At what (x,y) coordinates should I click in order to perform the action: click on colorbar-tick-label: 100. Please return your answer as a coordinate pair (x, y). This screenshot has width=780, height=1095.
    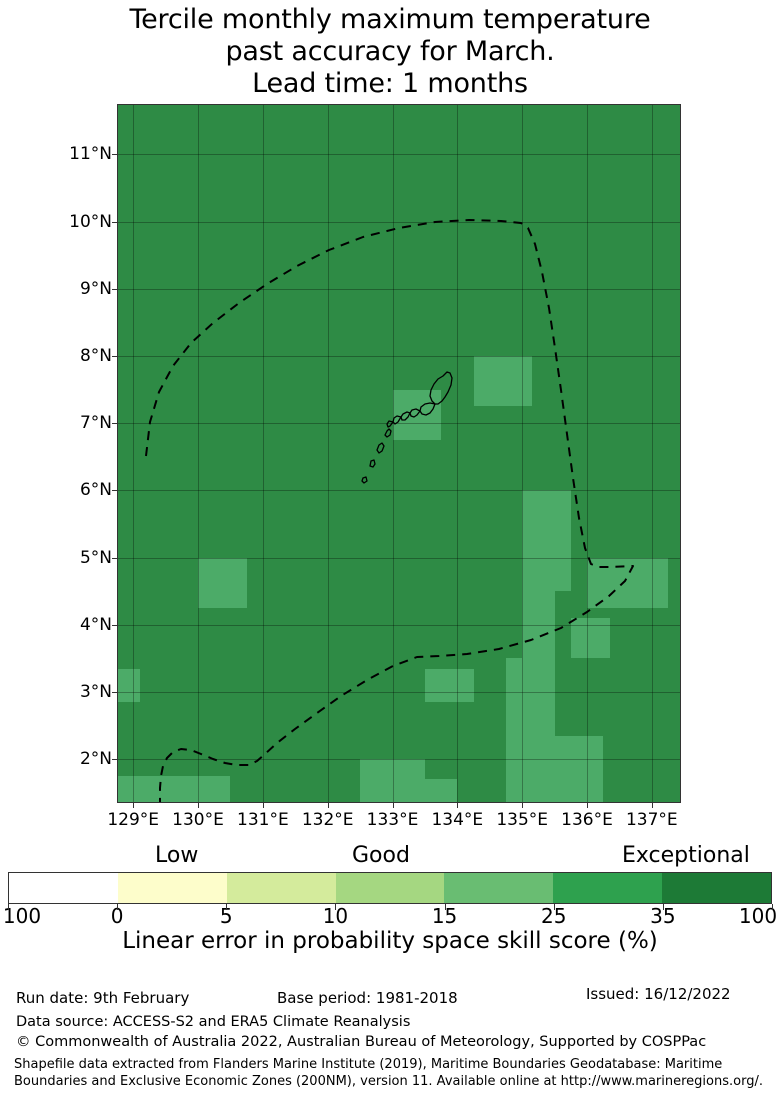
    Looking at the image, I should click on (758, 916).